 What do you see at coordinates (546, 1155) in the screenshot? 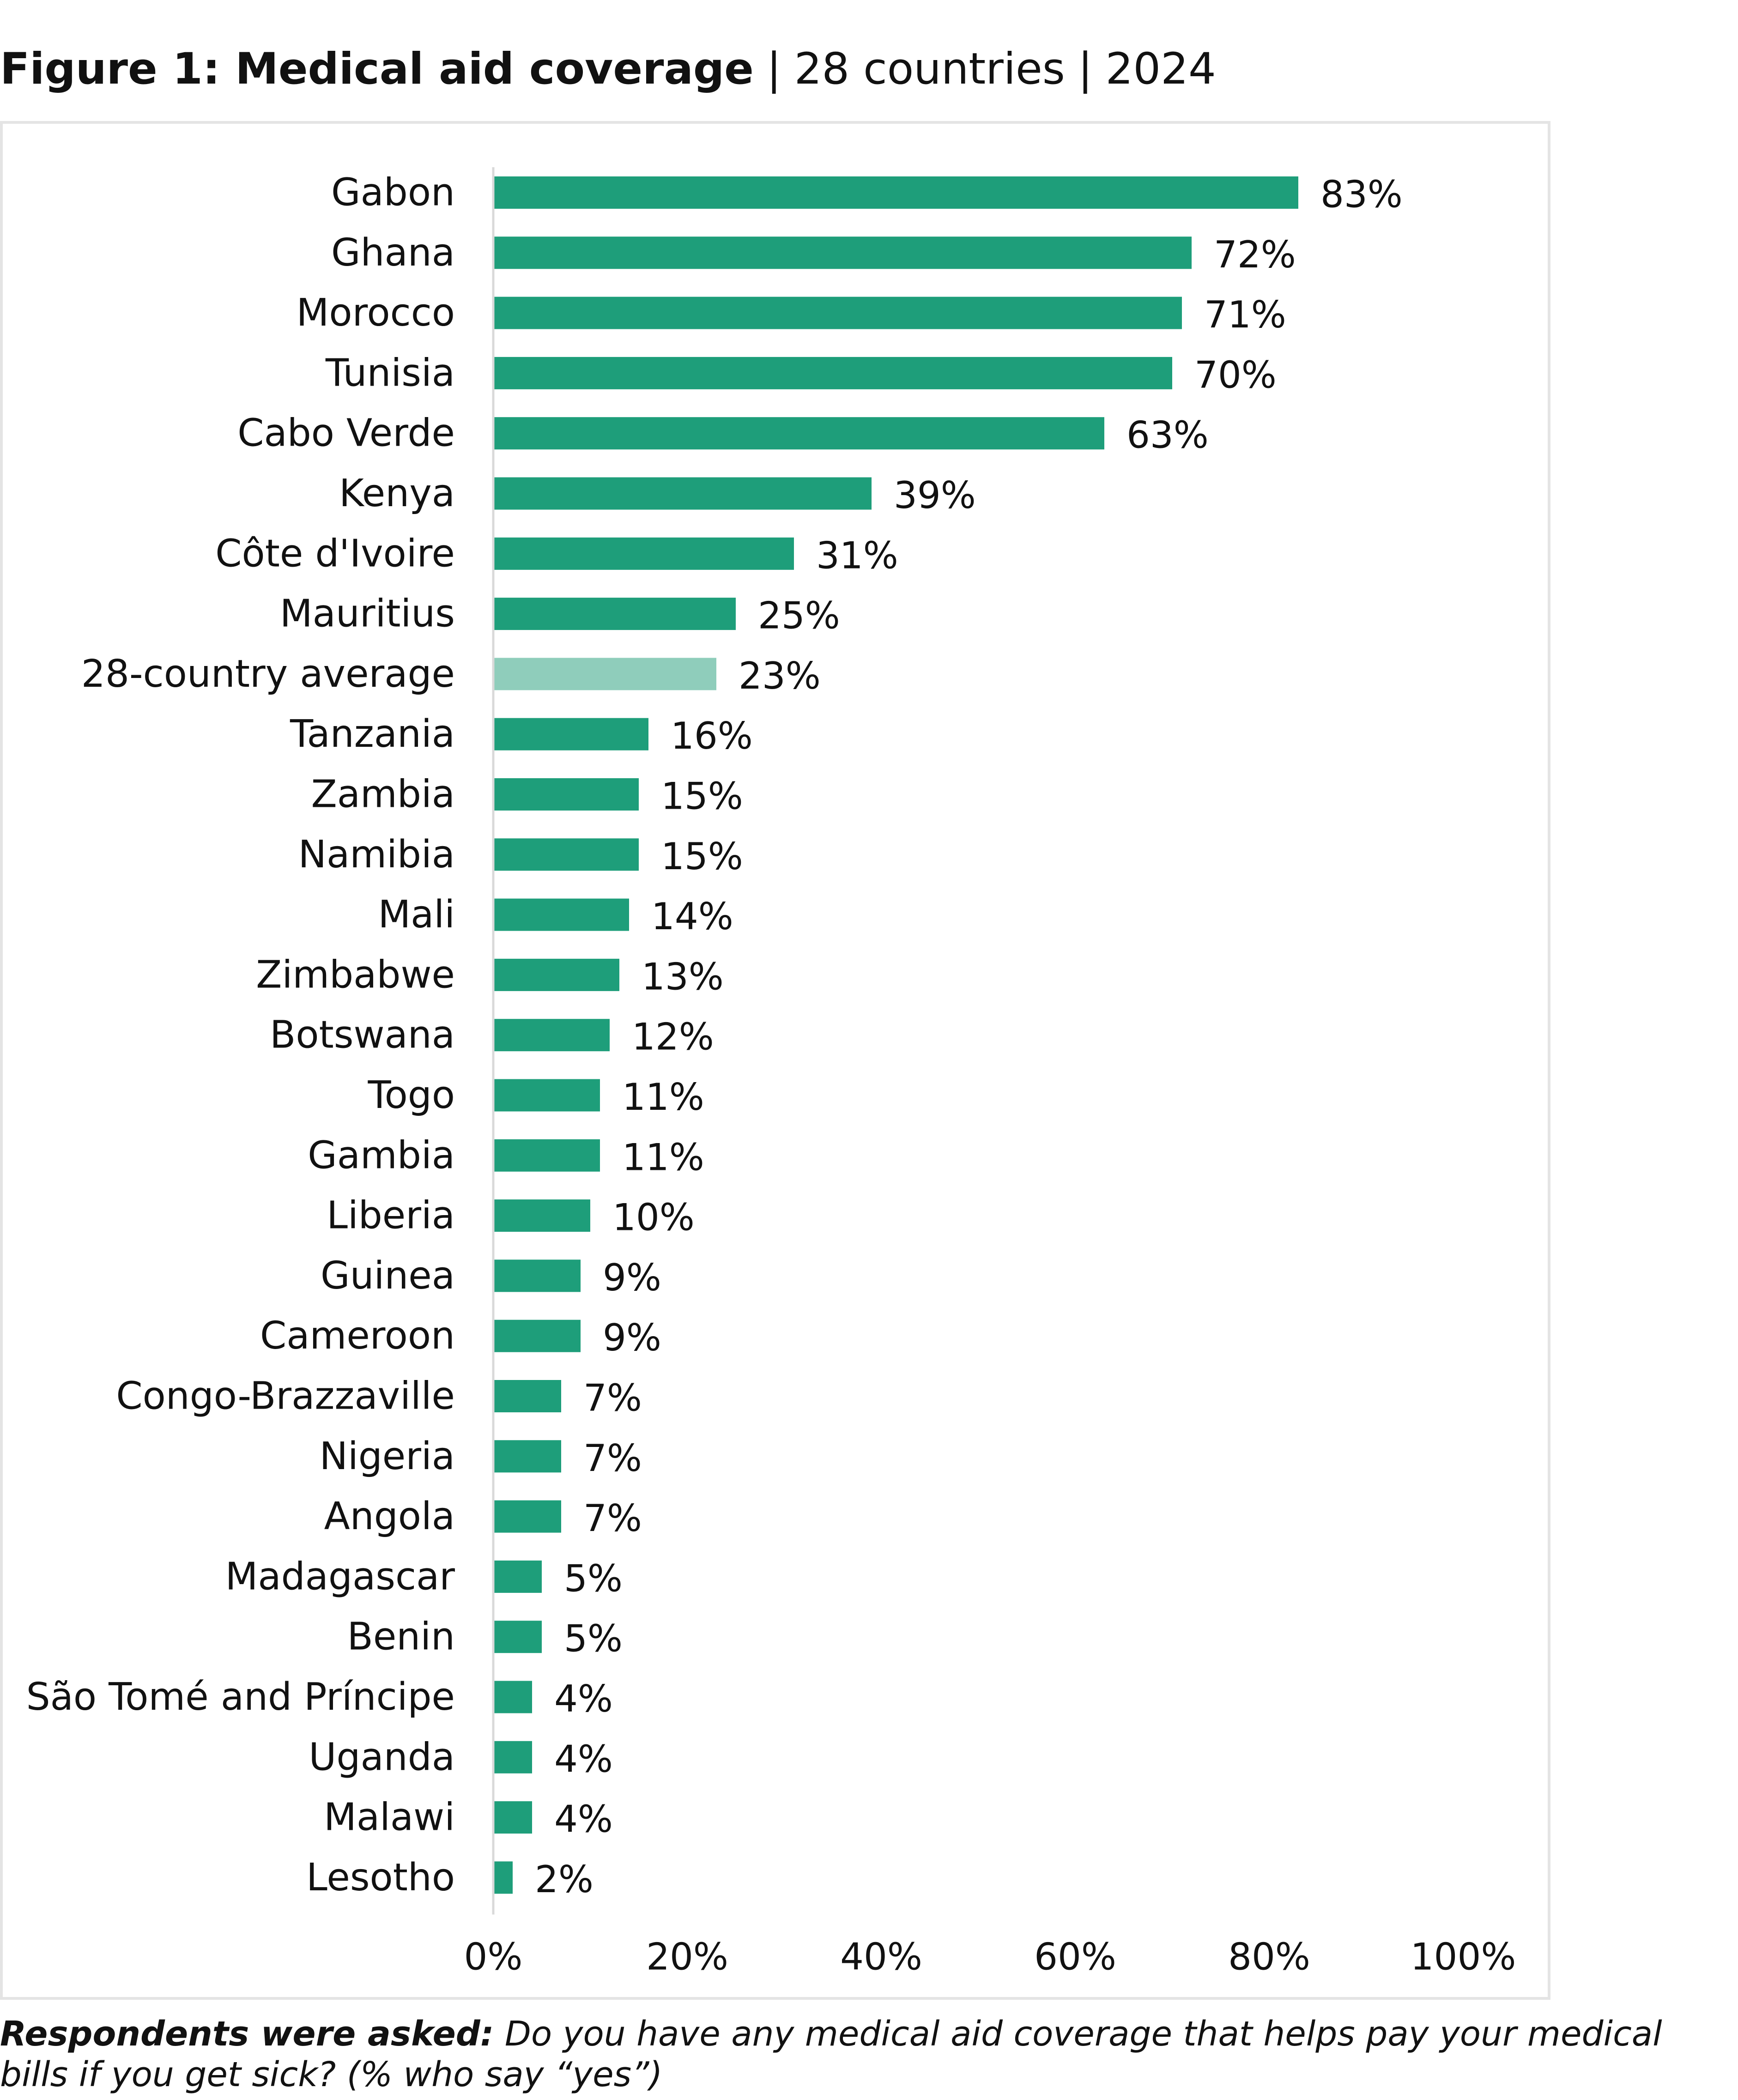
I see `bar-gambia` at bounding box center [546, 1155].